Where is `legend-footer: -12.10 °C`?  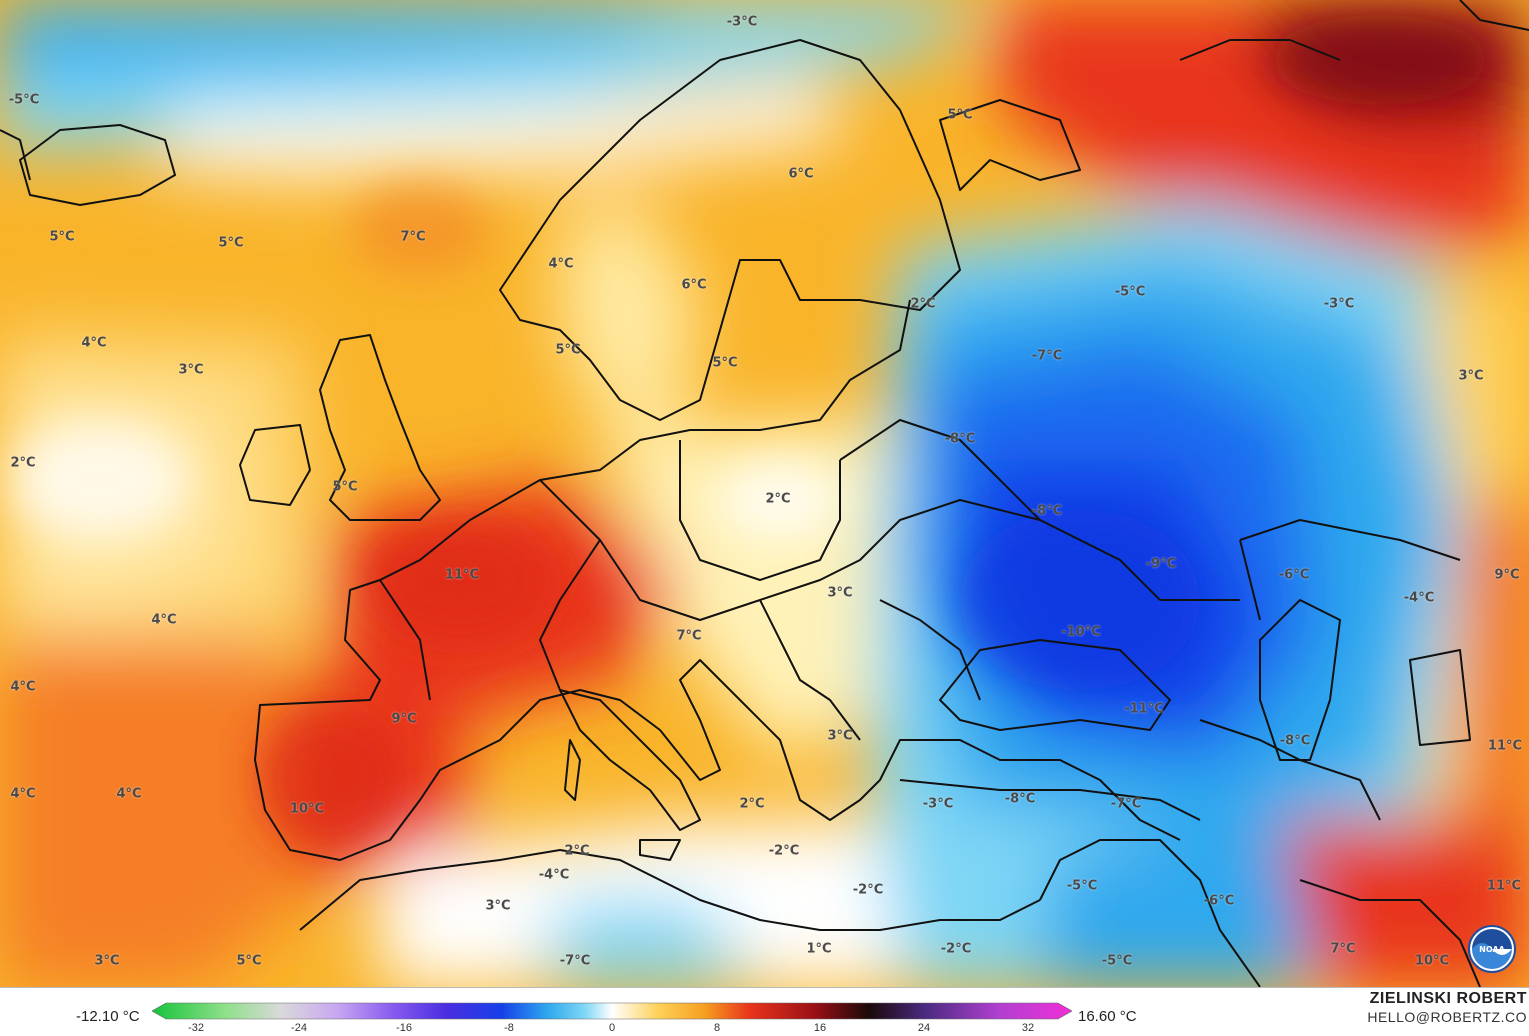 legend-footer: -12.10 °C is located at coordinates (764, 1011).